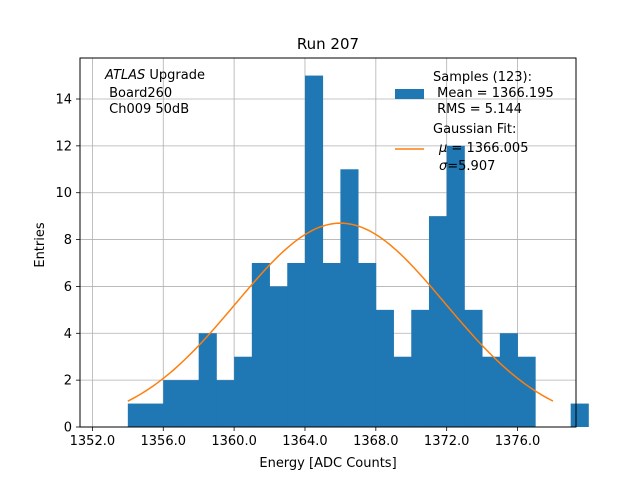  I want to click on y-tick-label: 12, so click(63, 146).